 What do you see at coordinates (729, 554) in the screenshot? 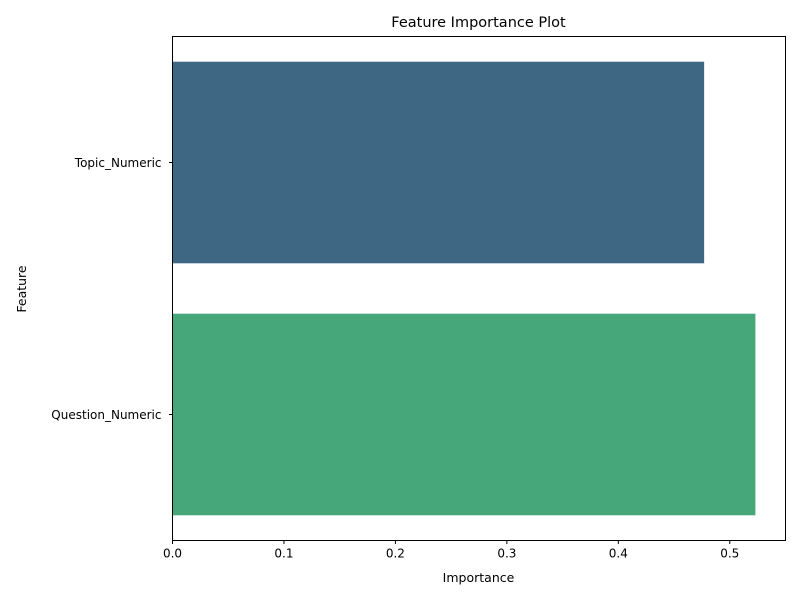
I see `x-tick-label: 0.5` at bounding box center [729, 554].